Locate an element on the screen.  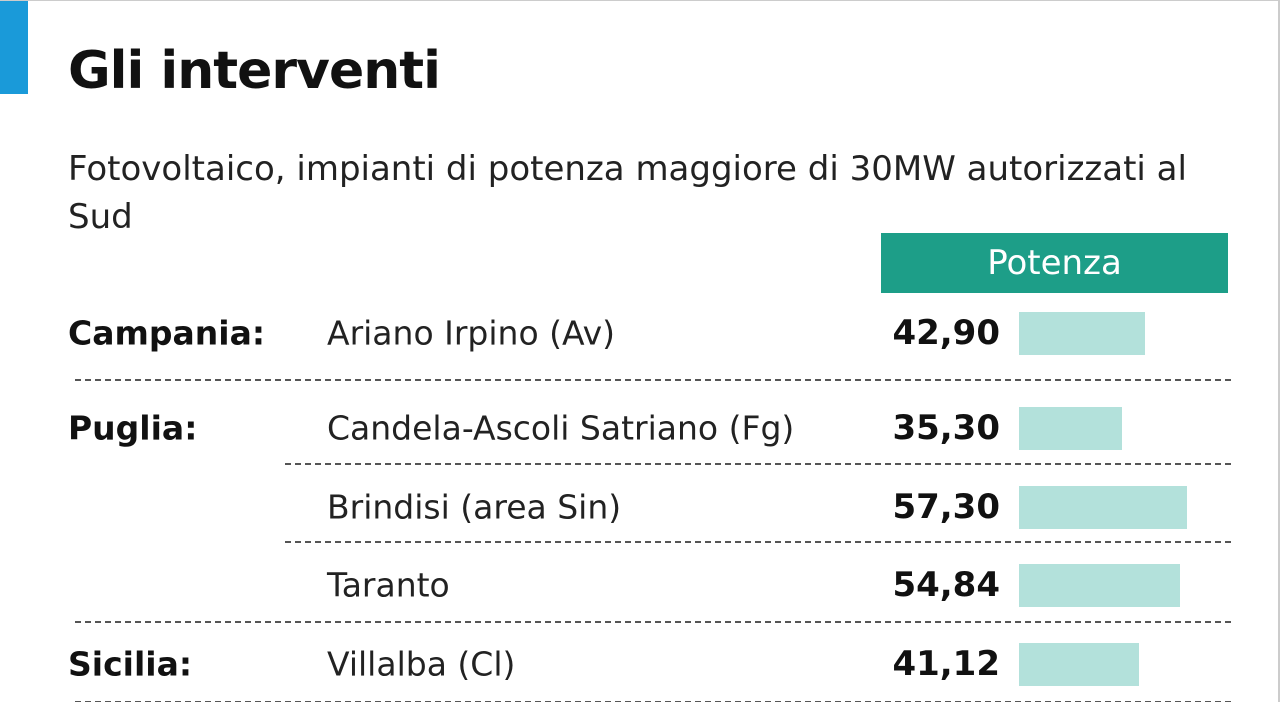
value-label: 35,30 is located at coordinates (946, 428).